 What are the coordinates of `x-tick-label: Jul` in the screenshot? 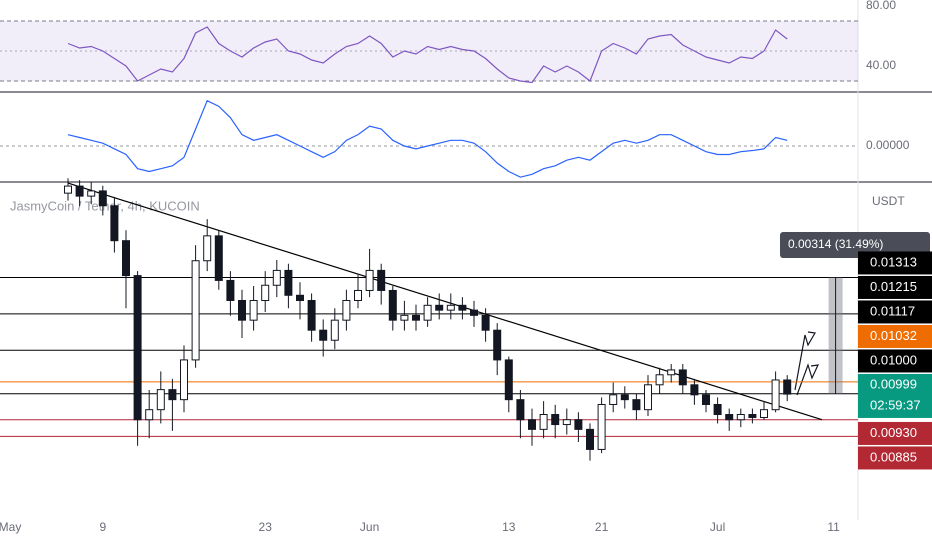 It's located at (717, 527).